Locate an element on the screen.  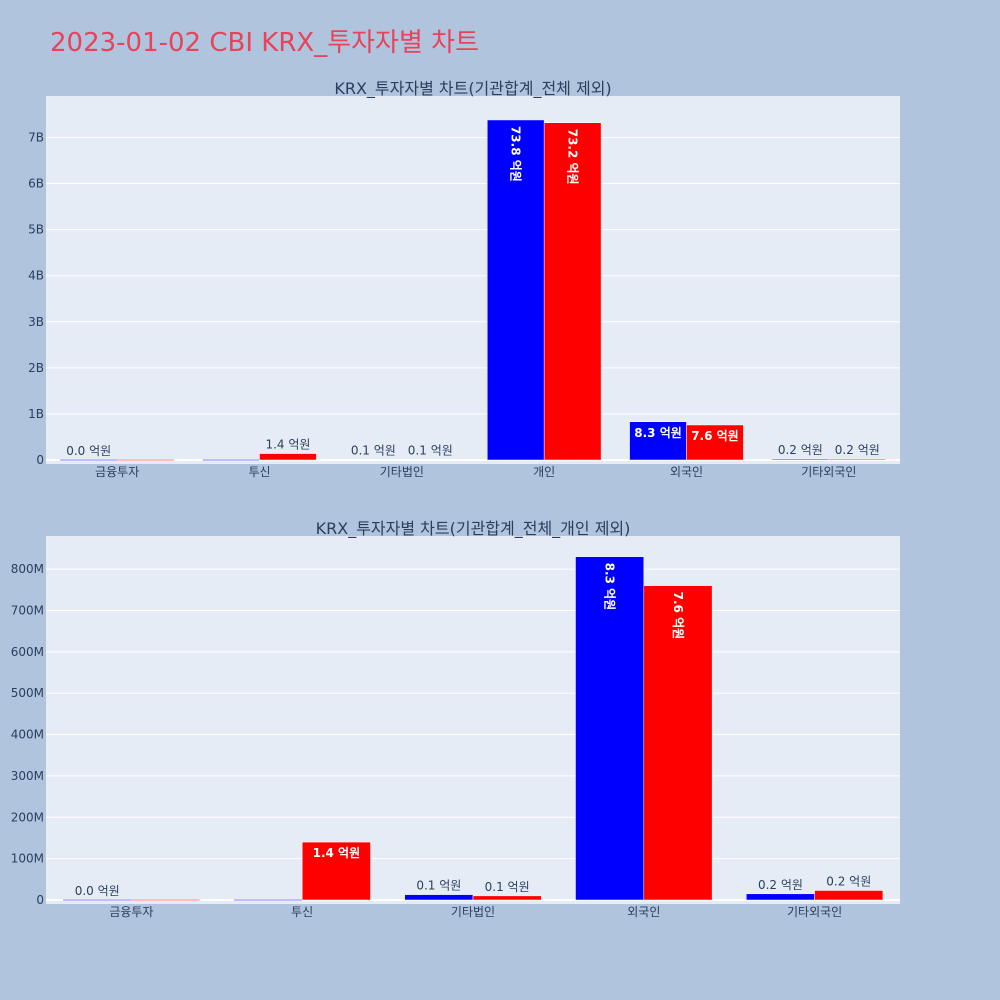
page-title: 2023-01-02 CBI KRX_투자자별 차트 is located at coordinates (264, 43).